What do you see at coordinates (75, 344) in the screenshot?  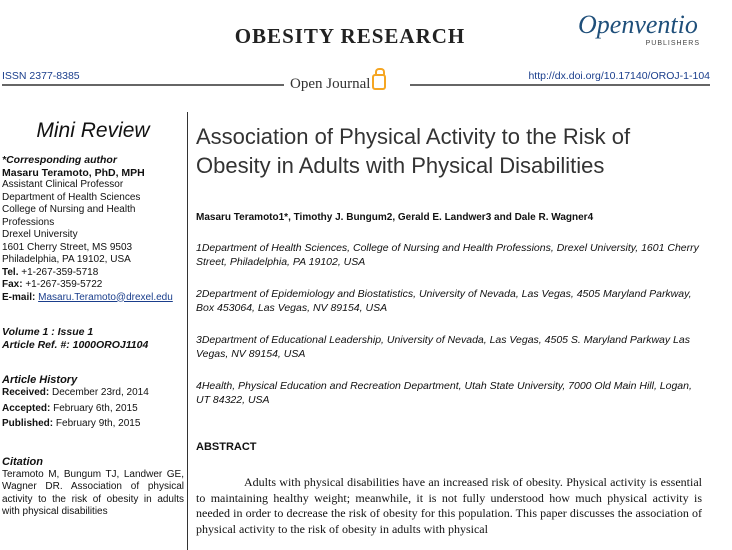 I see `article-ref: Article Ref. #: 1000OROJ1104` at bounding box center [75, 344].